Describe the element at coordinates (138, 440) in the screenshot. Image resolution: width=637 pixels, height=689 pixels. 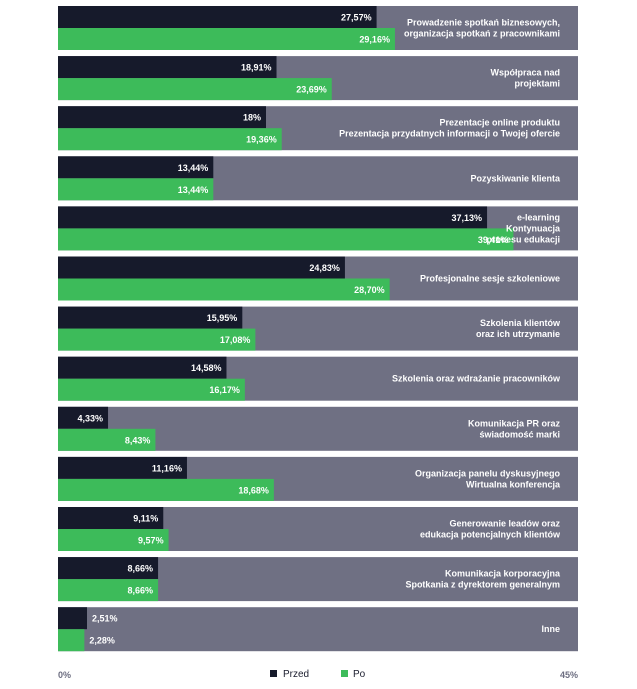
I see `value-label-po: 8,43%` at that location.